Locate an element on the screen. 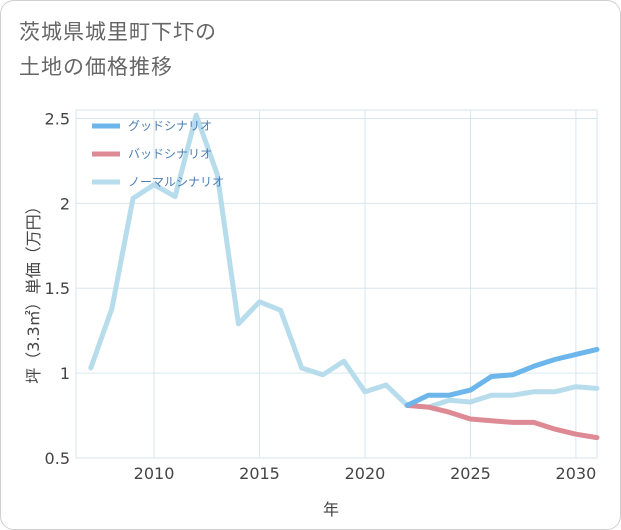 This screenshot has height=530, width=621. x-tick-label: 2010 is located at coordinates (154, 473).